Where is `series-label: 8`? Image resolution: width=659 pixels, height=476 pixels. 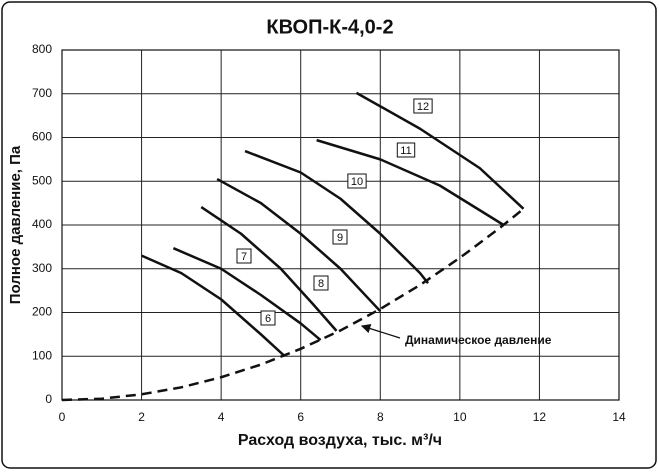 series-label: 8 is located at coordinates (321, 284).